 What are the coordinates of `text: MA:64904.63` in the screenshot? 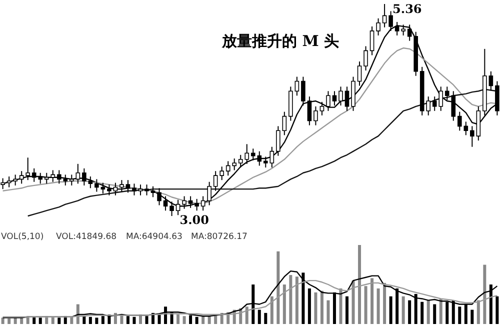 It's located at (154, 237).